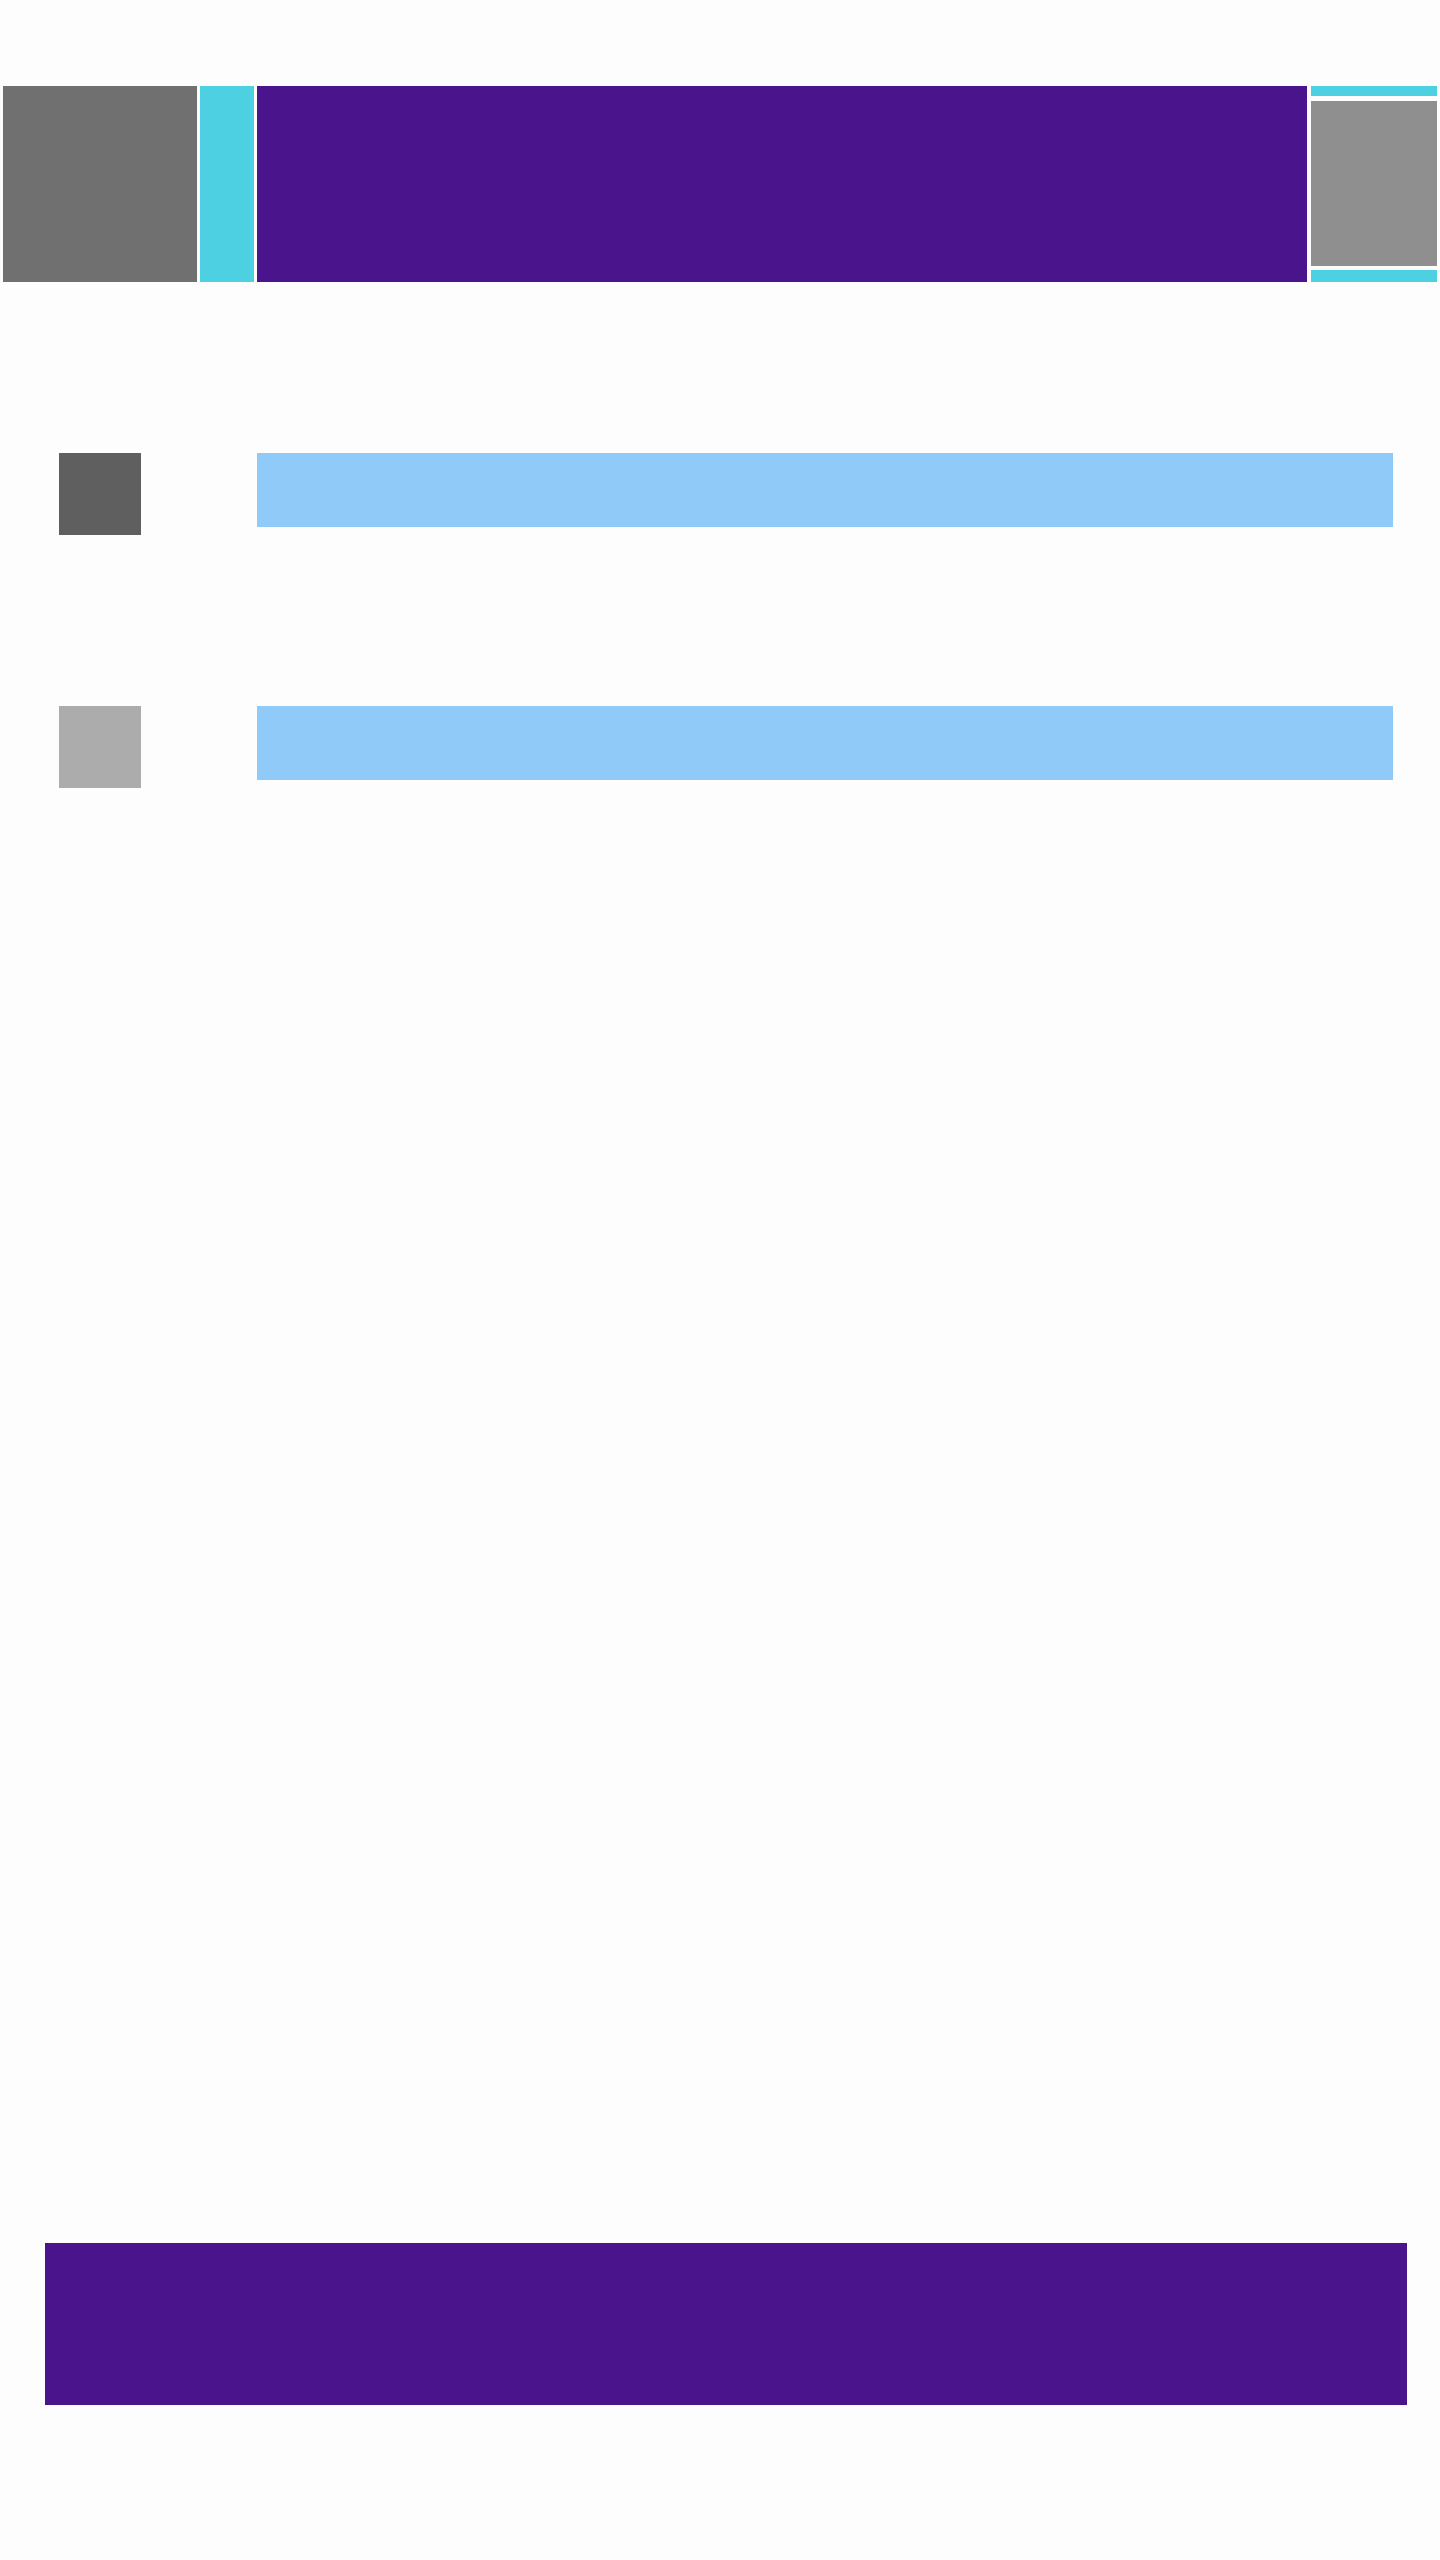  Describe the element at coordinates (100, 184) in the screenshot. I see `header-left-image` at that location.